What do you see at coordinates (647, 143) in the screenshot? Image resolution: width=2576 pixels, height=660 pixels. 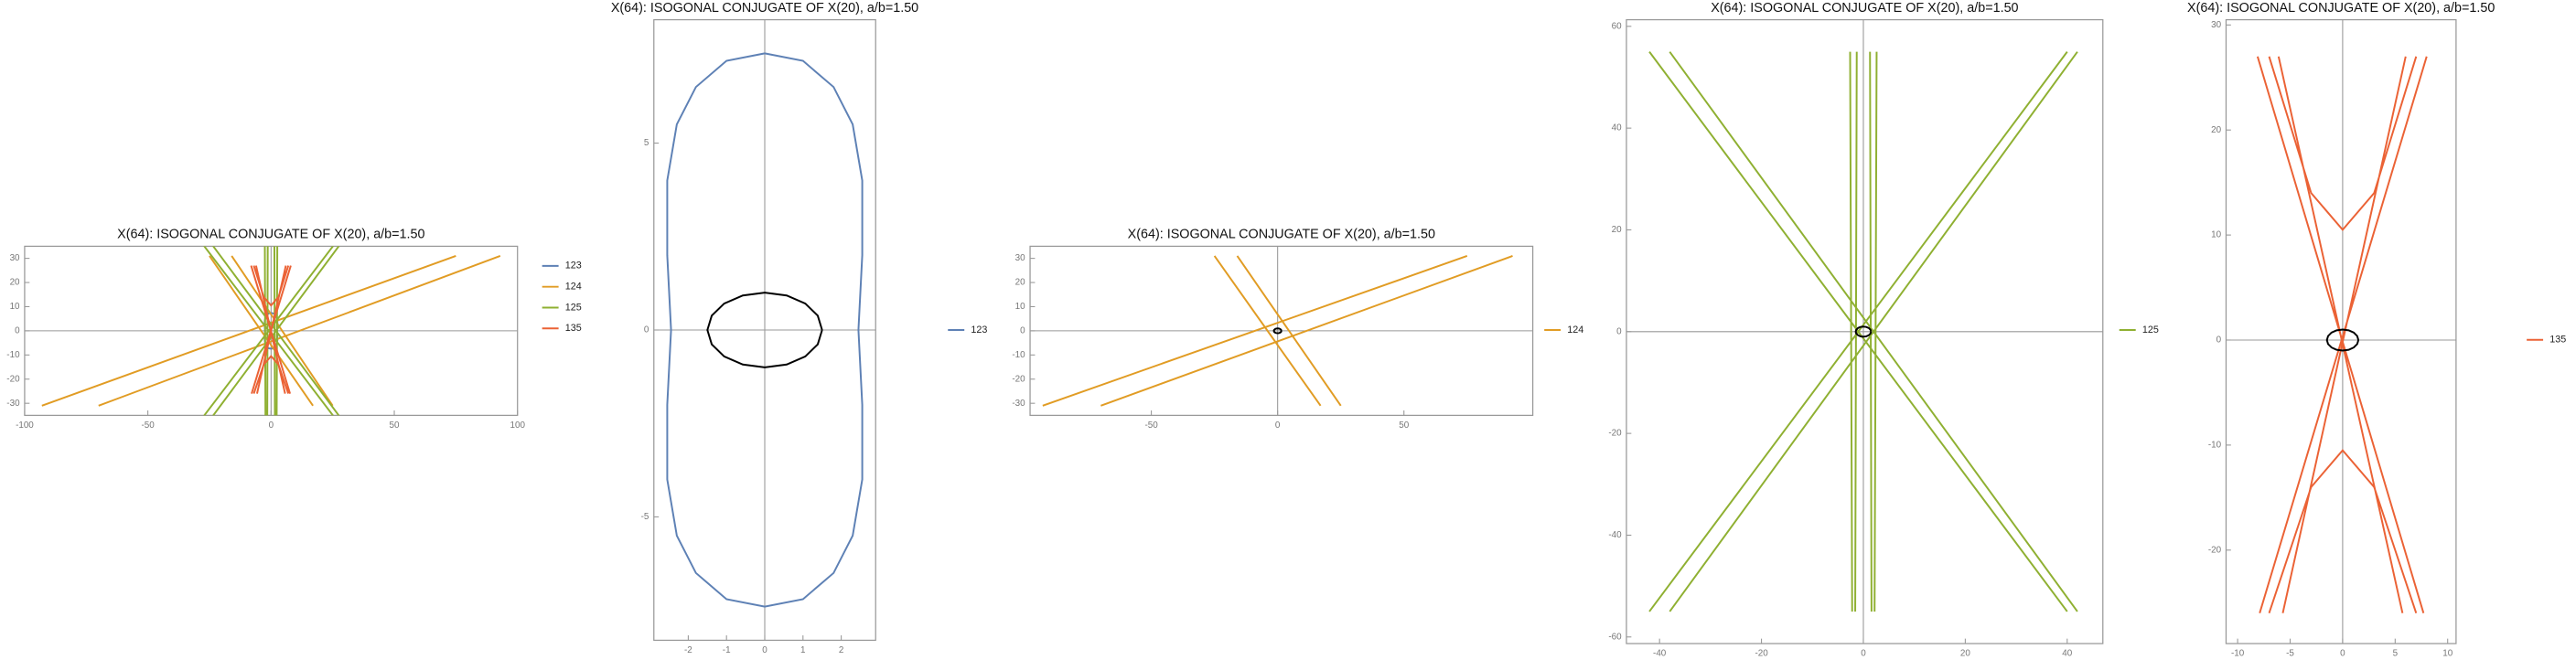 I see `y-tick-label: 5` at bounding box center [647, 143].